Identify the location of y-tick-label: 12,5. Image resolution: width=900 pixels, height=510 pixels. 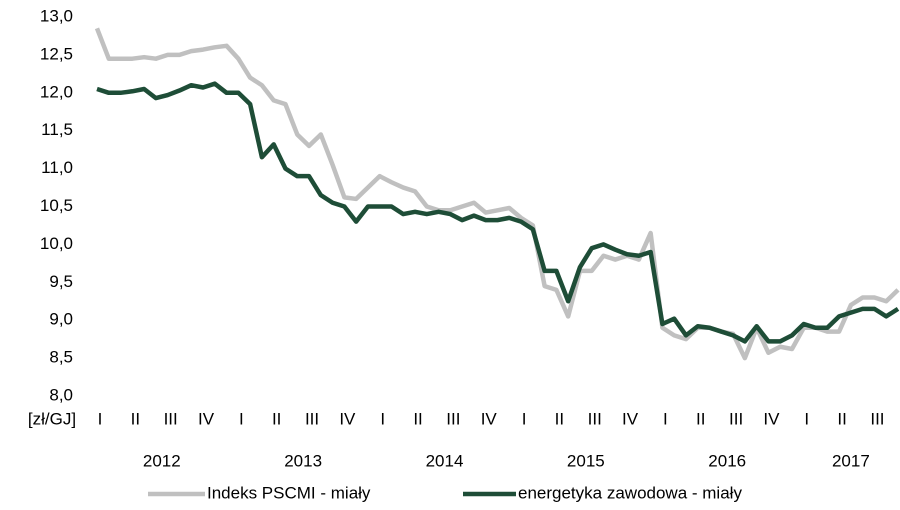
(56, 53).